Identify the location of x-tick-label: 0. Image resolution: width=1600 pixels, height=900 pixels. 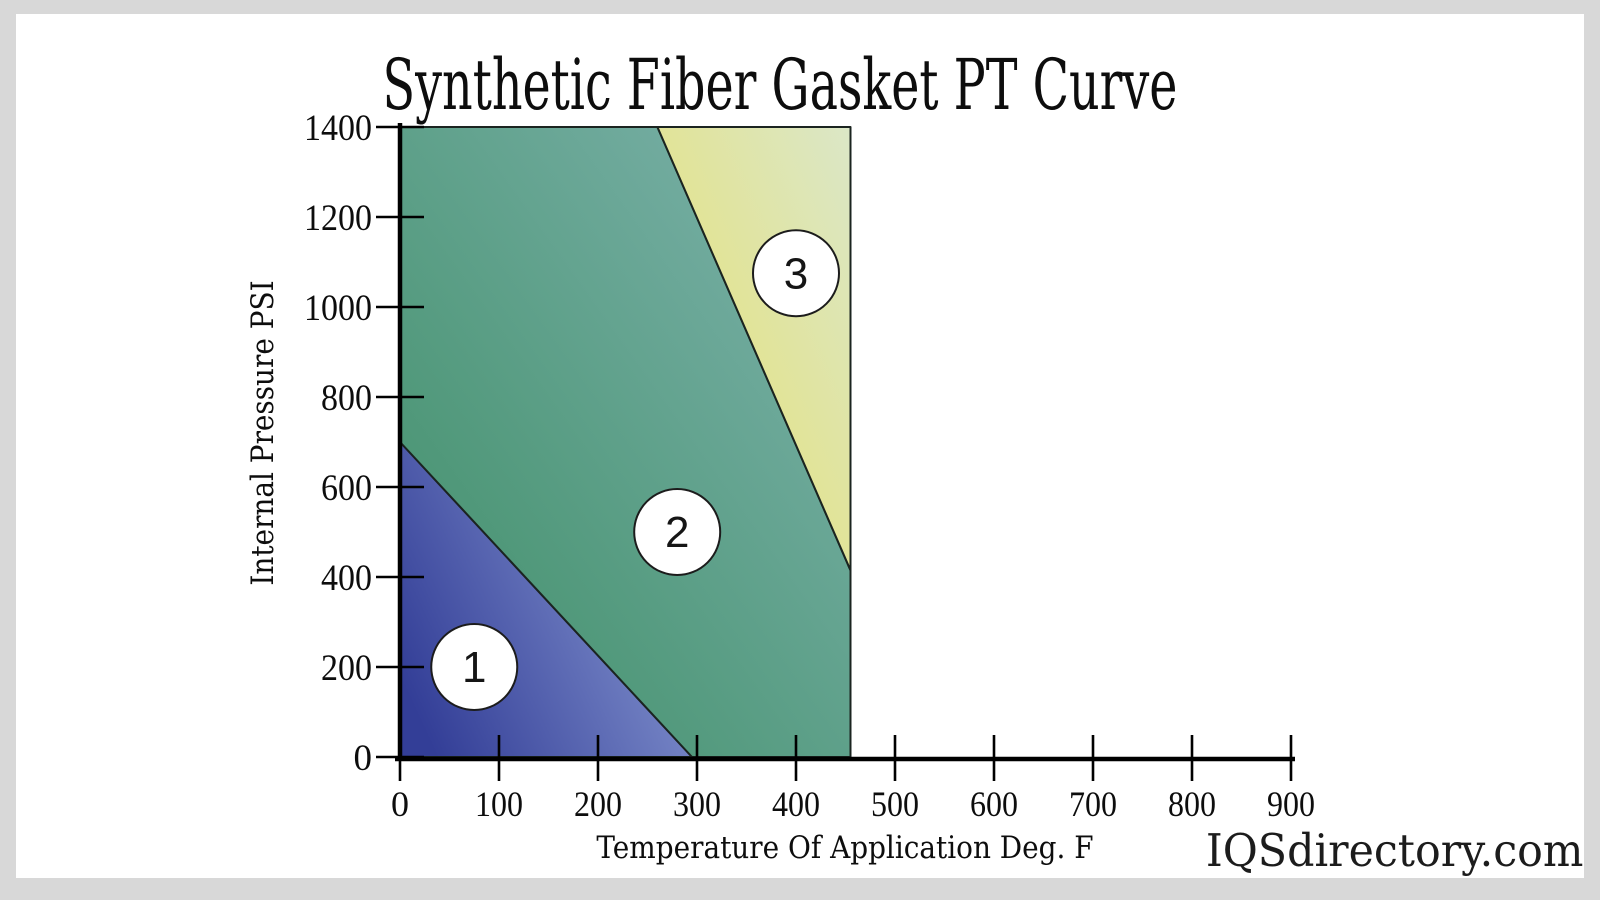
(400, 804).